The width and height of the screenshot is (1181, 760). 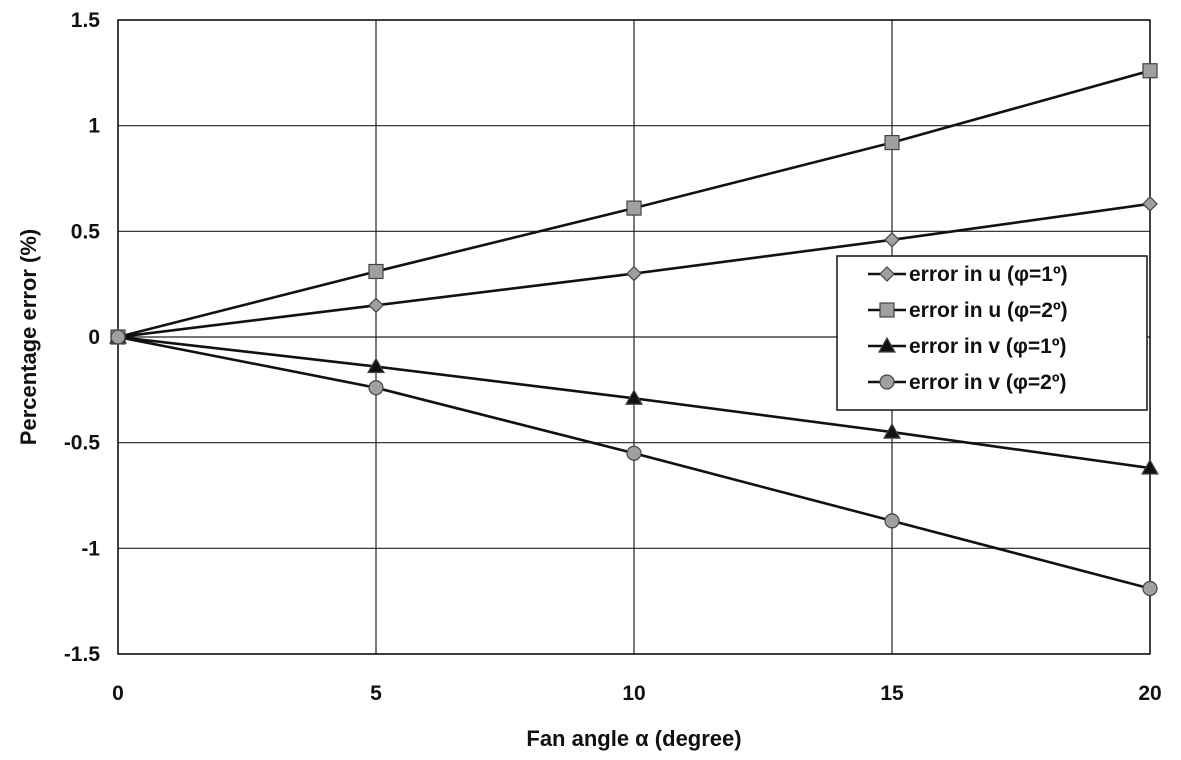 I want to click on x-tick-label: 15, so click(x=892, y=693).